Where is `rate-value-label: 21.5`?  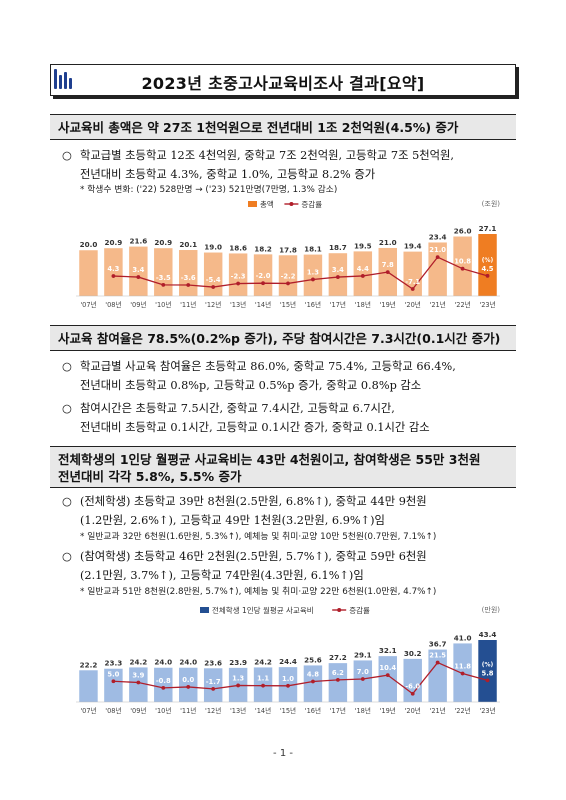 rate-value-label: 21.5 is located at coordinates (437, 656).